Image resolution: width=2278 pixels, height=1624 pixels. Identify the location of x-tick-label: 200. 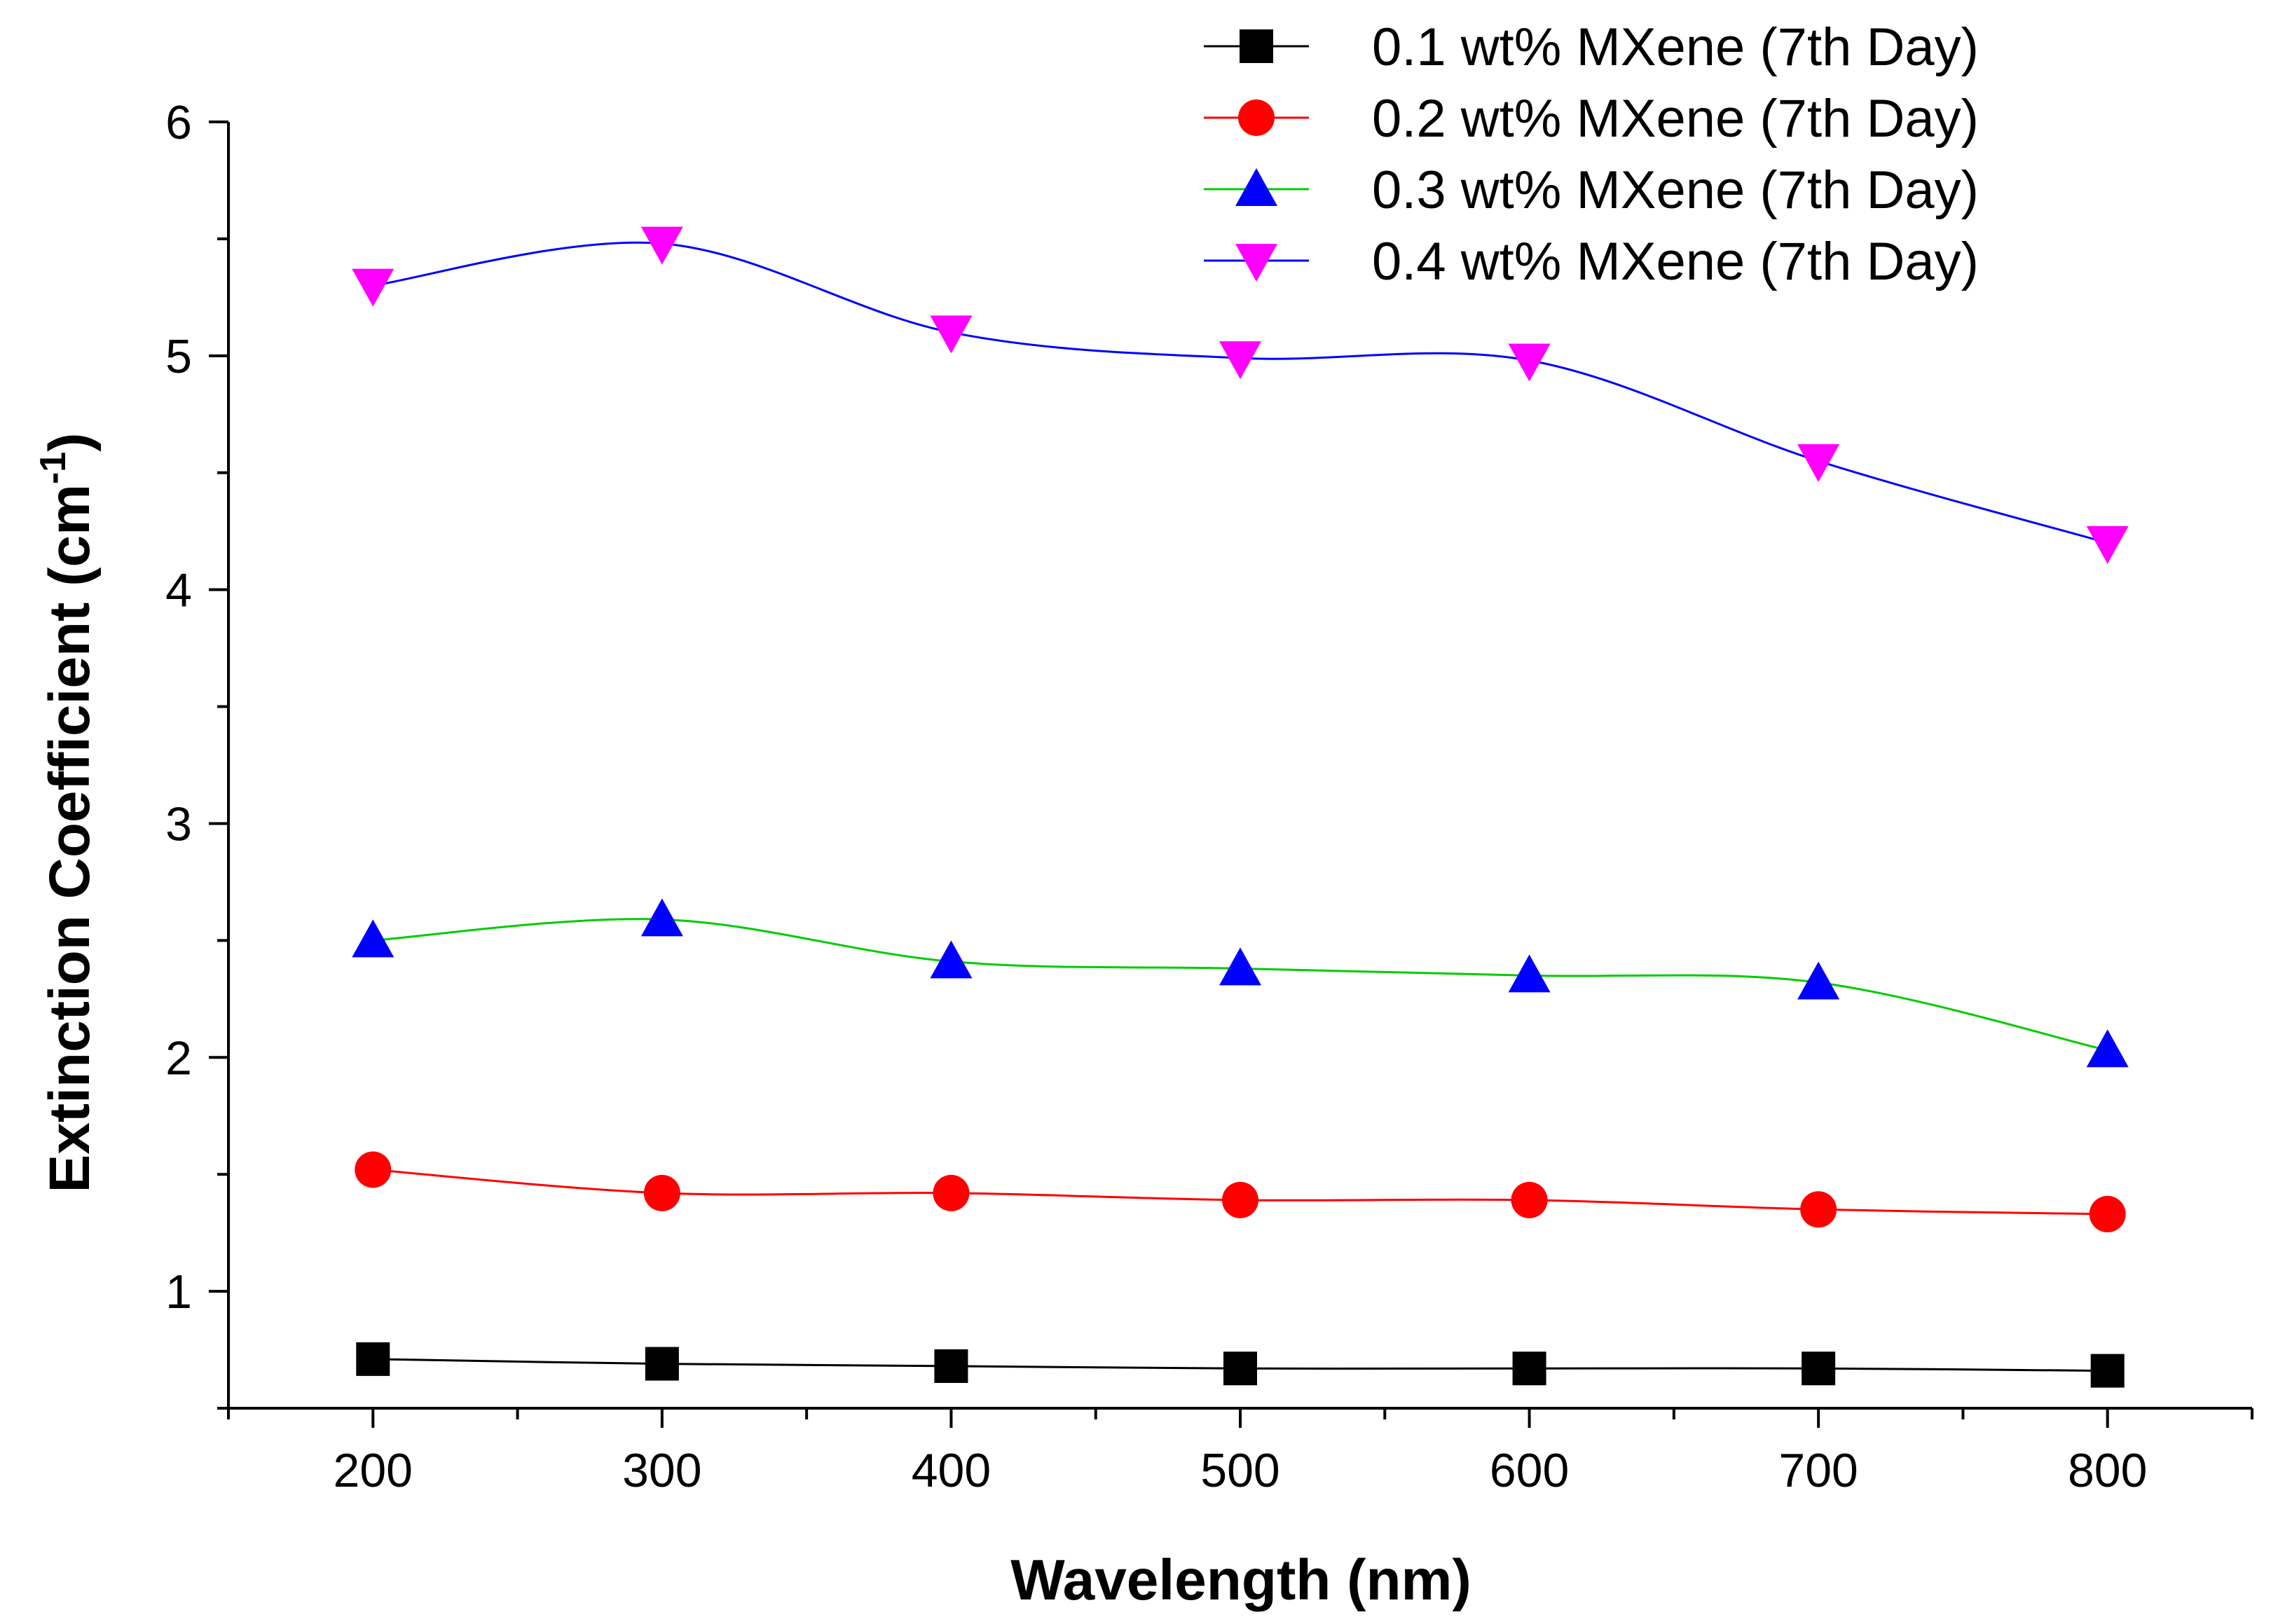
(374, 1470).